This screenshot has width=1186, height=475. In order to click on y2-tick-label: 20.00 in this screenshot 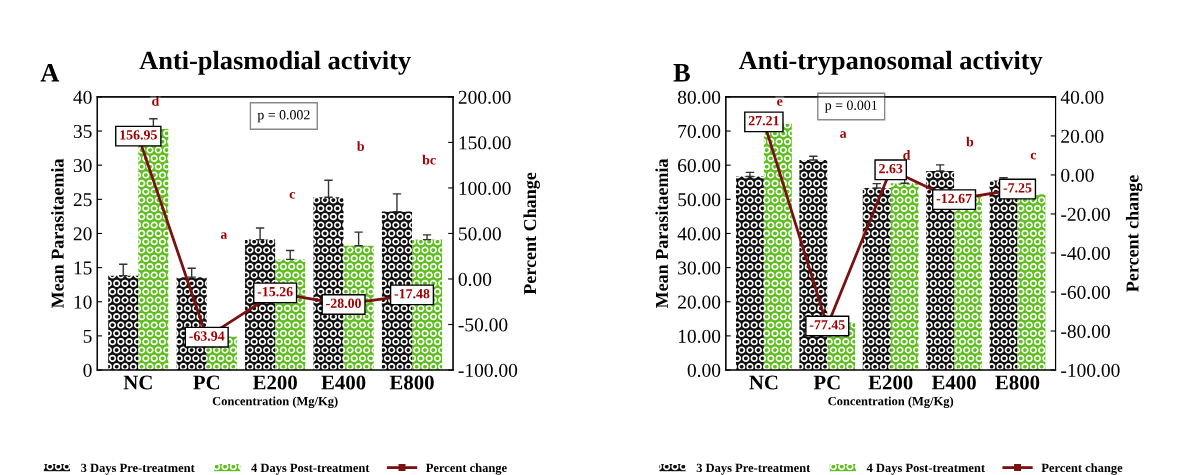, I will do `click(1082, 136)`.